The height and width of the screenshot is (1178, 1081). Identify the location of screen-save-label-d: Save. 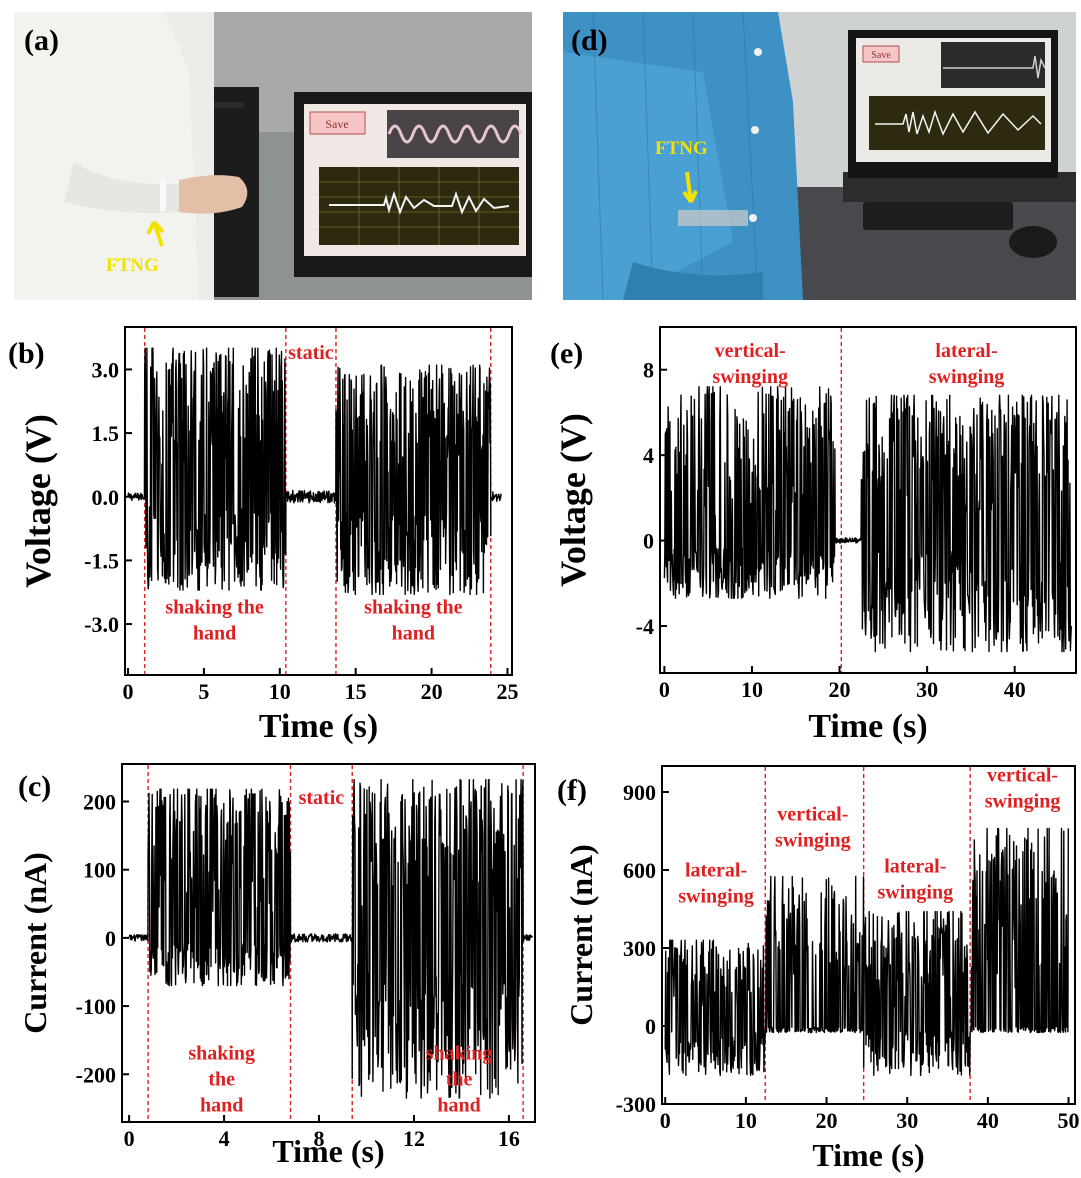
(881, 55).